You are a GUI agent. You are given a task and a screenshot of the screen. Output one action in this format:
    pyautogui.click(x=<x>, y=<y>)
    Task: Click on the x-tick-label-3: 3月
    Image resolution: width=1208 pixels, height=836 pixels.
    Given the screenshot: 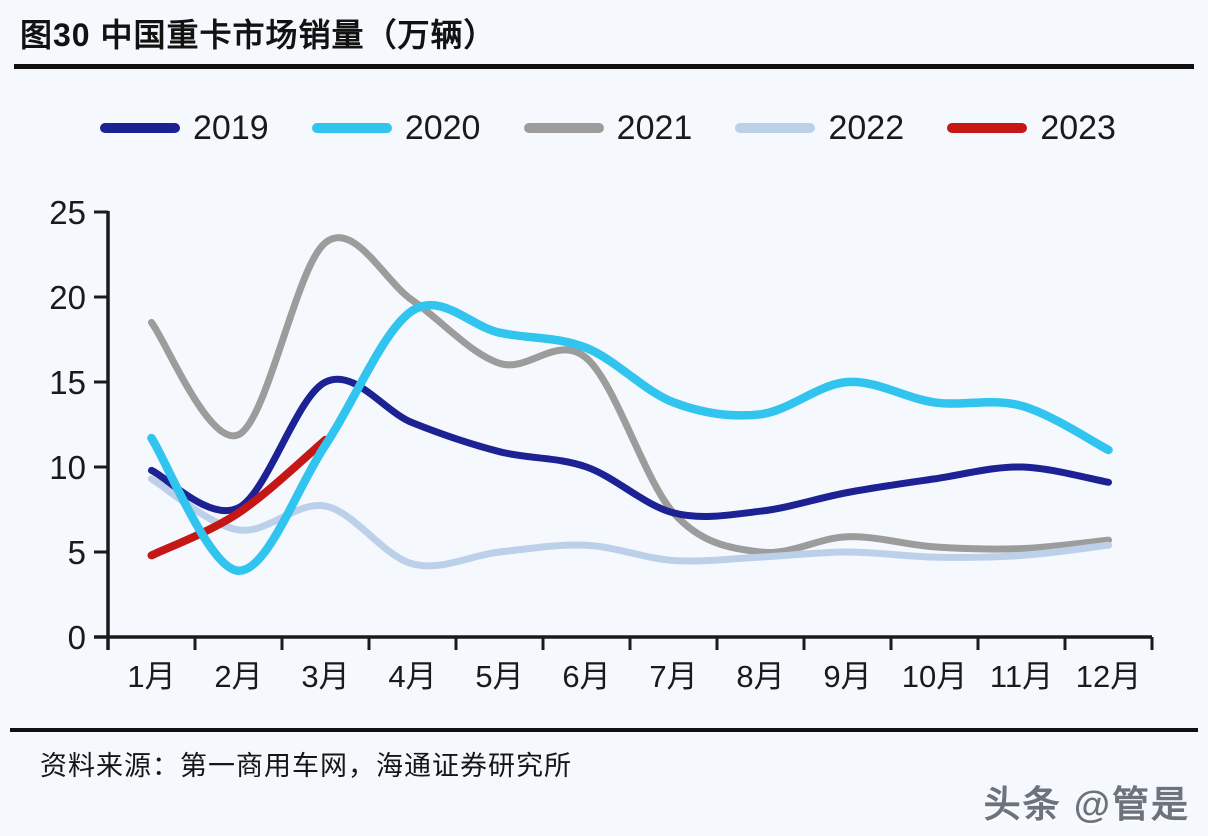 What is the action you would take?
    pyautogui.click(x=325, y=676)
    